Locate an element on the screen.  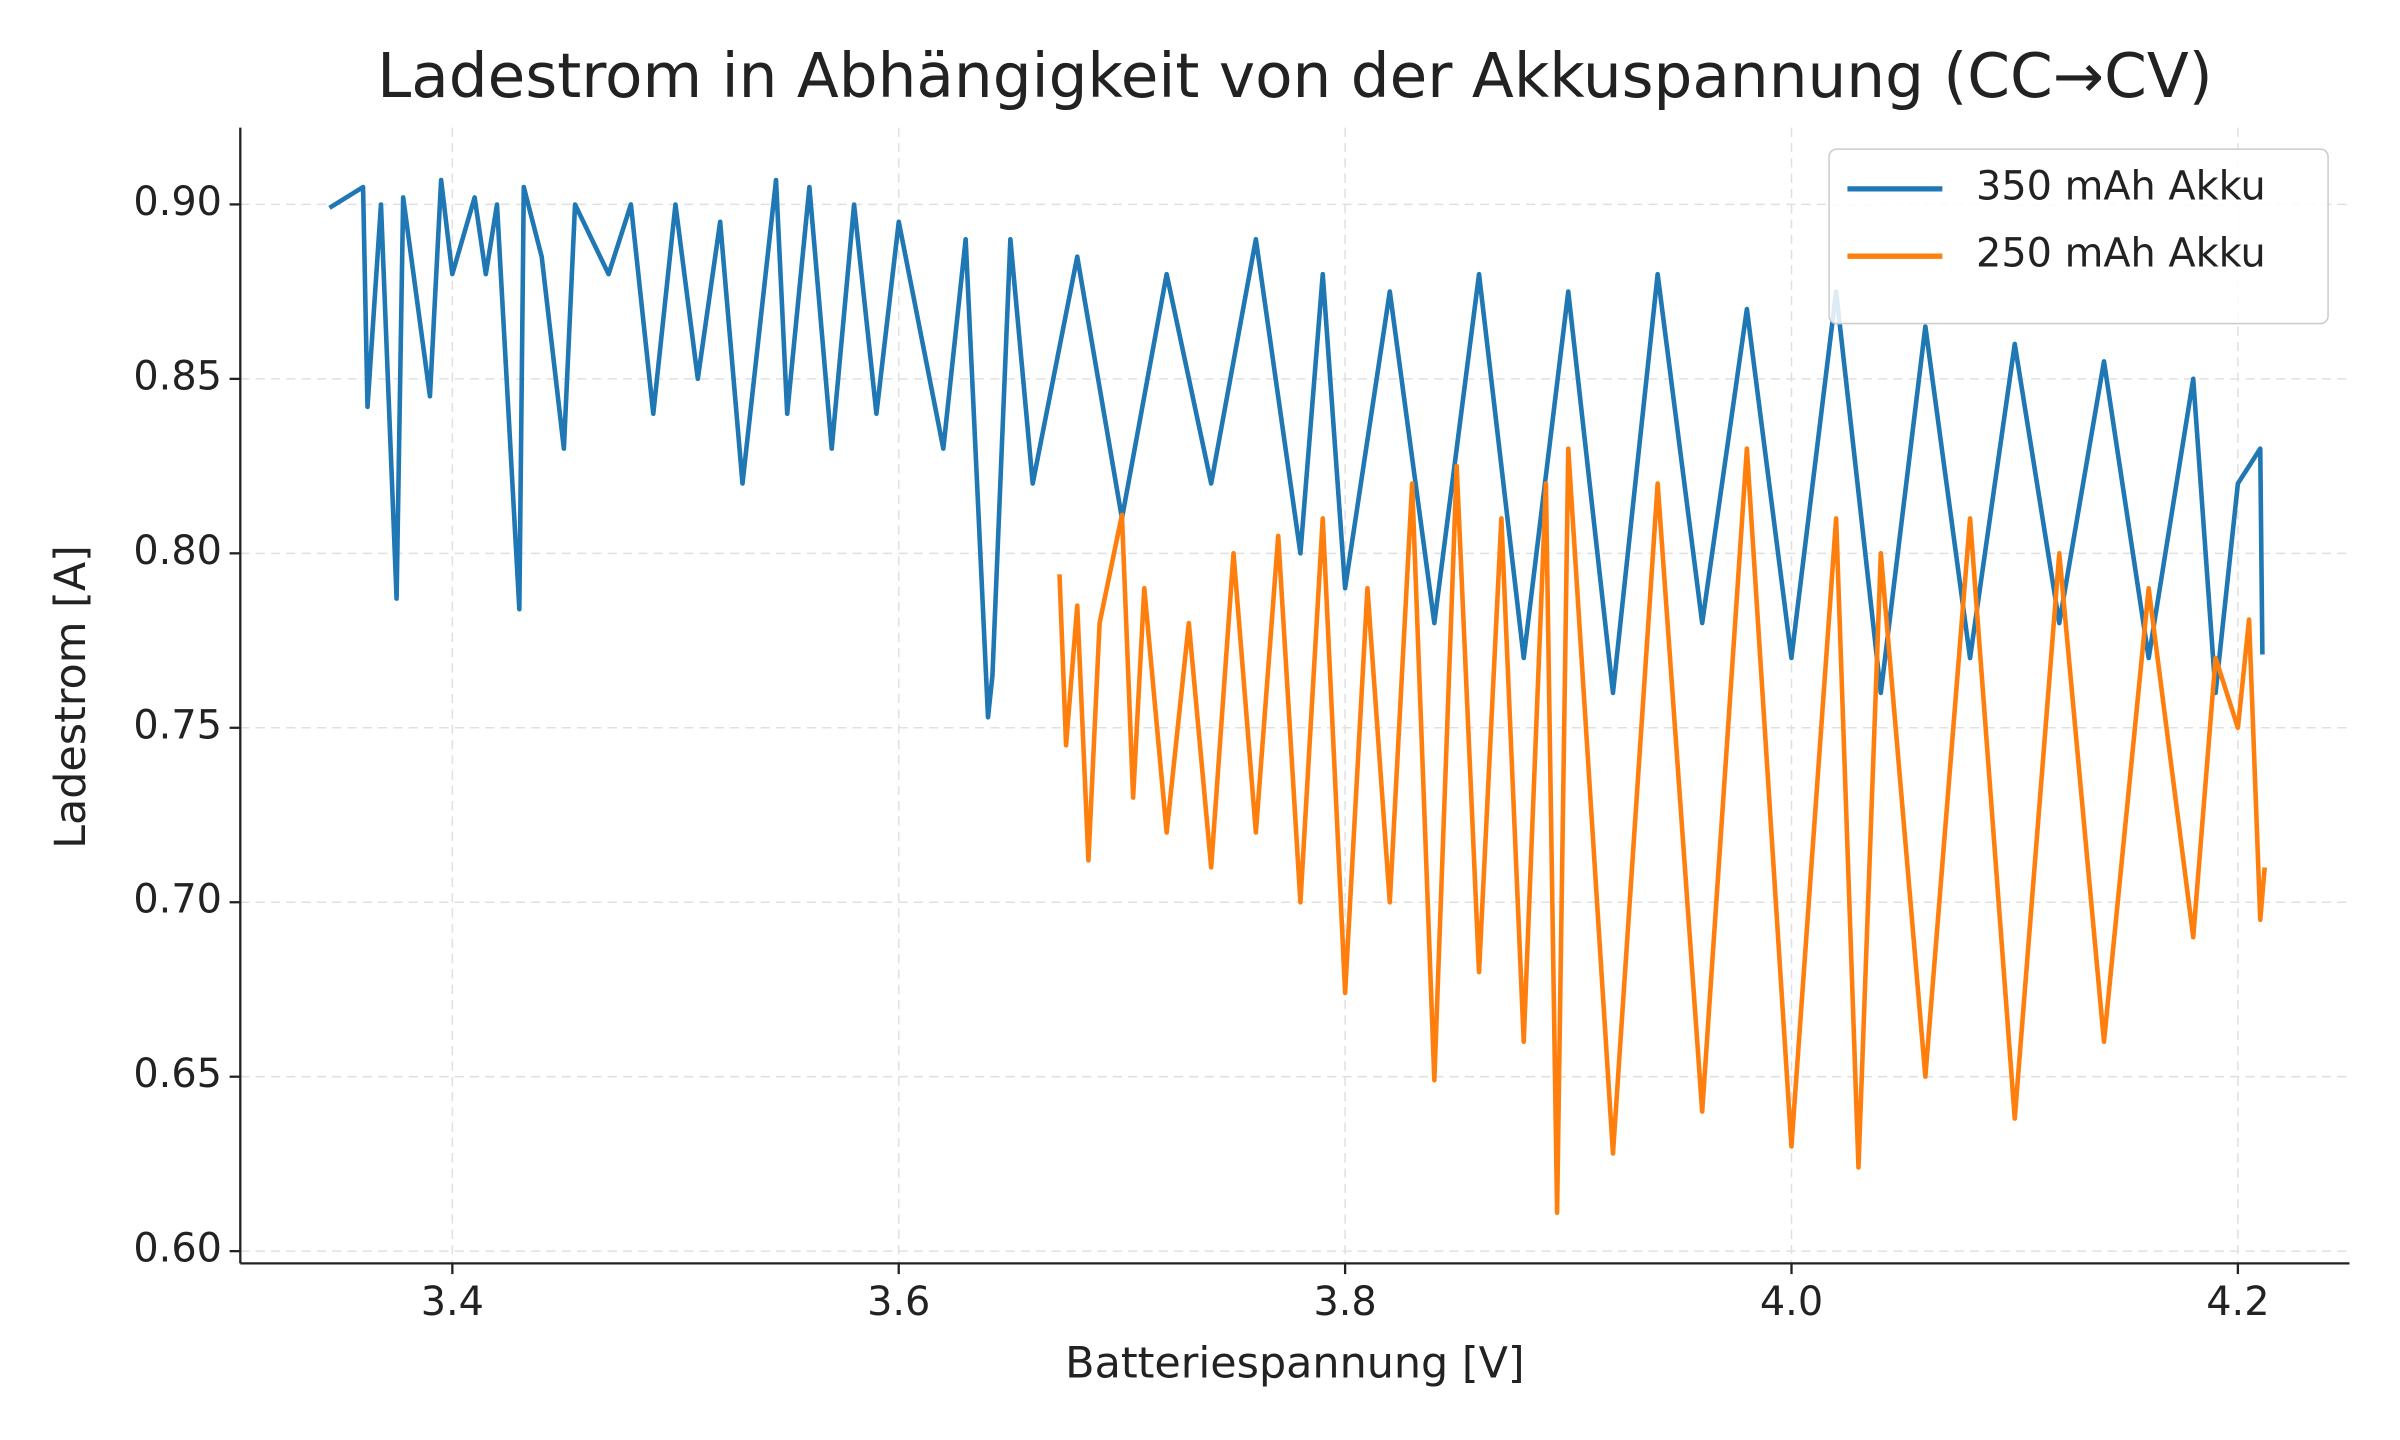
y-tick-label: 0.65 is located at coordinates (177, 1074).